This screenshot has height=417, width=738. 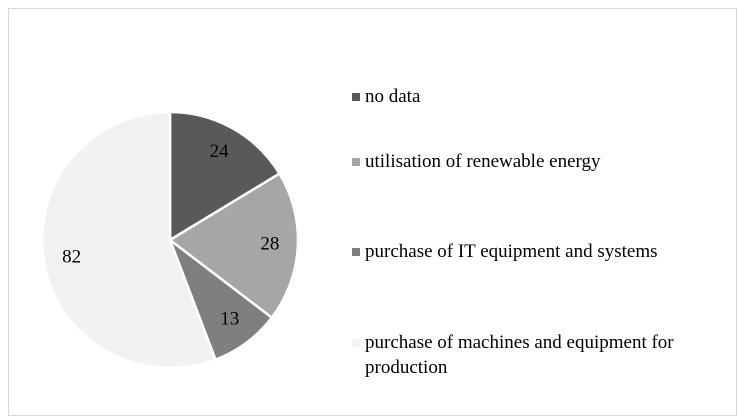 What do you see at coordinates (542, 96) in the screenshot?
I see `legend-item: no data` at bounding box center [542, 96].